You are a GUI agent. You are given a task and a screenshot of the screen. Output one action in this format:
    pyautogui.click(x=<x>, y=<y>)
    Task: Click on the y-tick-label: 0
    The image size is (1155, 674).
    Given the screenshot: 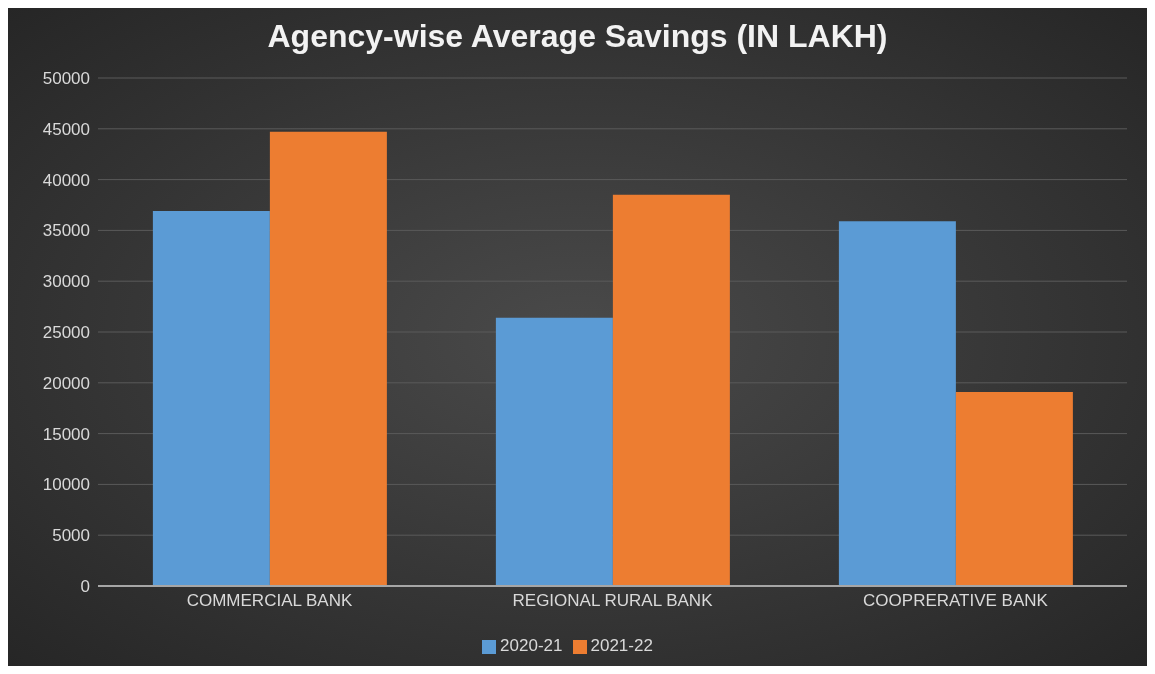 What is the action you would take?
    pyautogui.click(x=85, y=587)
    